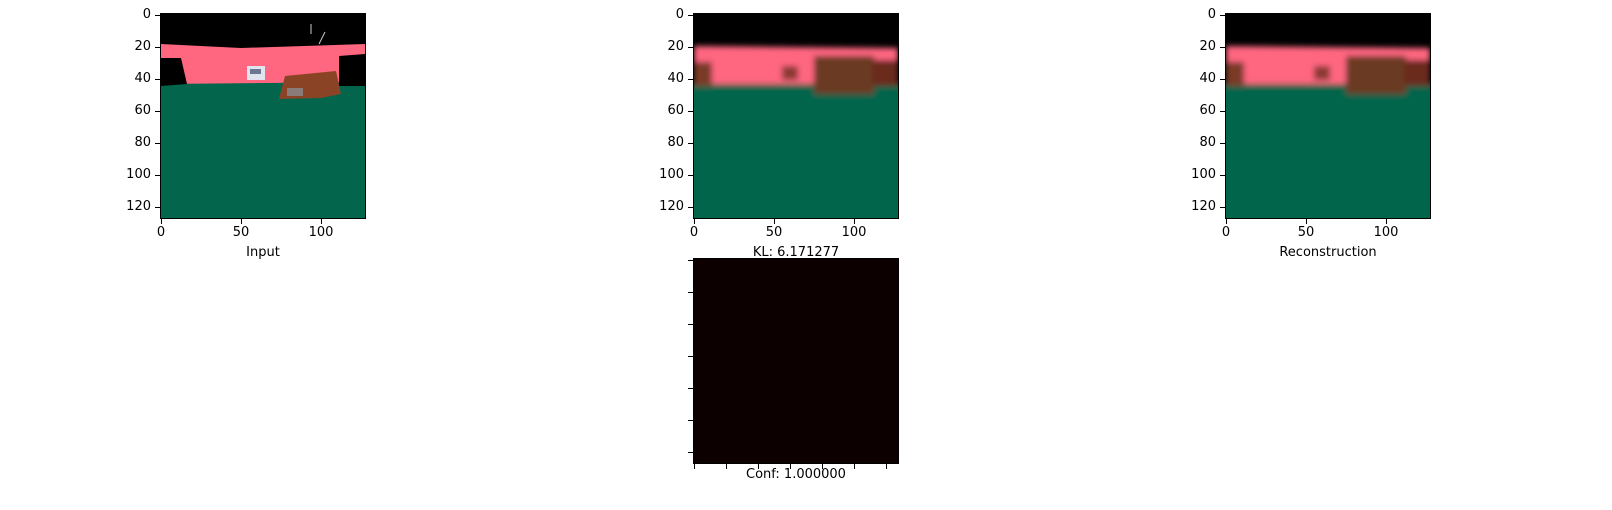 This screenshot has height=510, width=1612. What do you see at coordinates (675, 142) in the screenshot?
I see `prediction-ytick-label: 80` at bounding box center [675, 142].